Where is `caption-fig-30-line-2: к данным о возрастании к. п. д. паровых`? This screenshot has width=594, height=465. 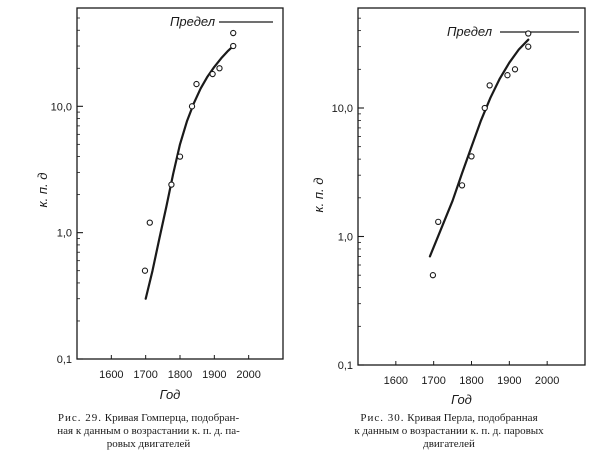 caption-fig-30-line-2: к данным о возрастании к. п. д. паровых is located at coordinates (449, 431).